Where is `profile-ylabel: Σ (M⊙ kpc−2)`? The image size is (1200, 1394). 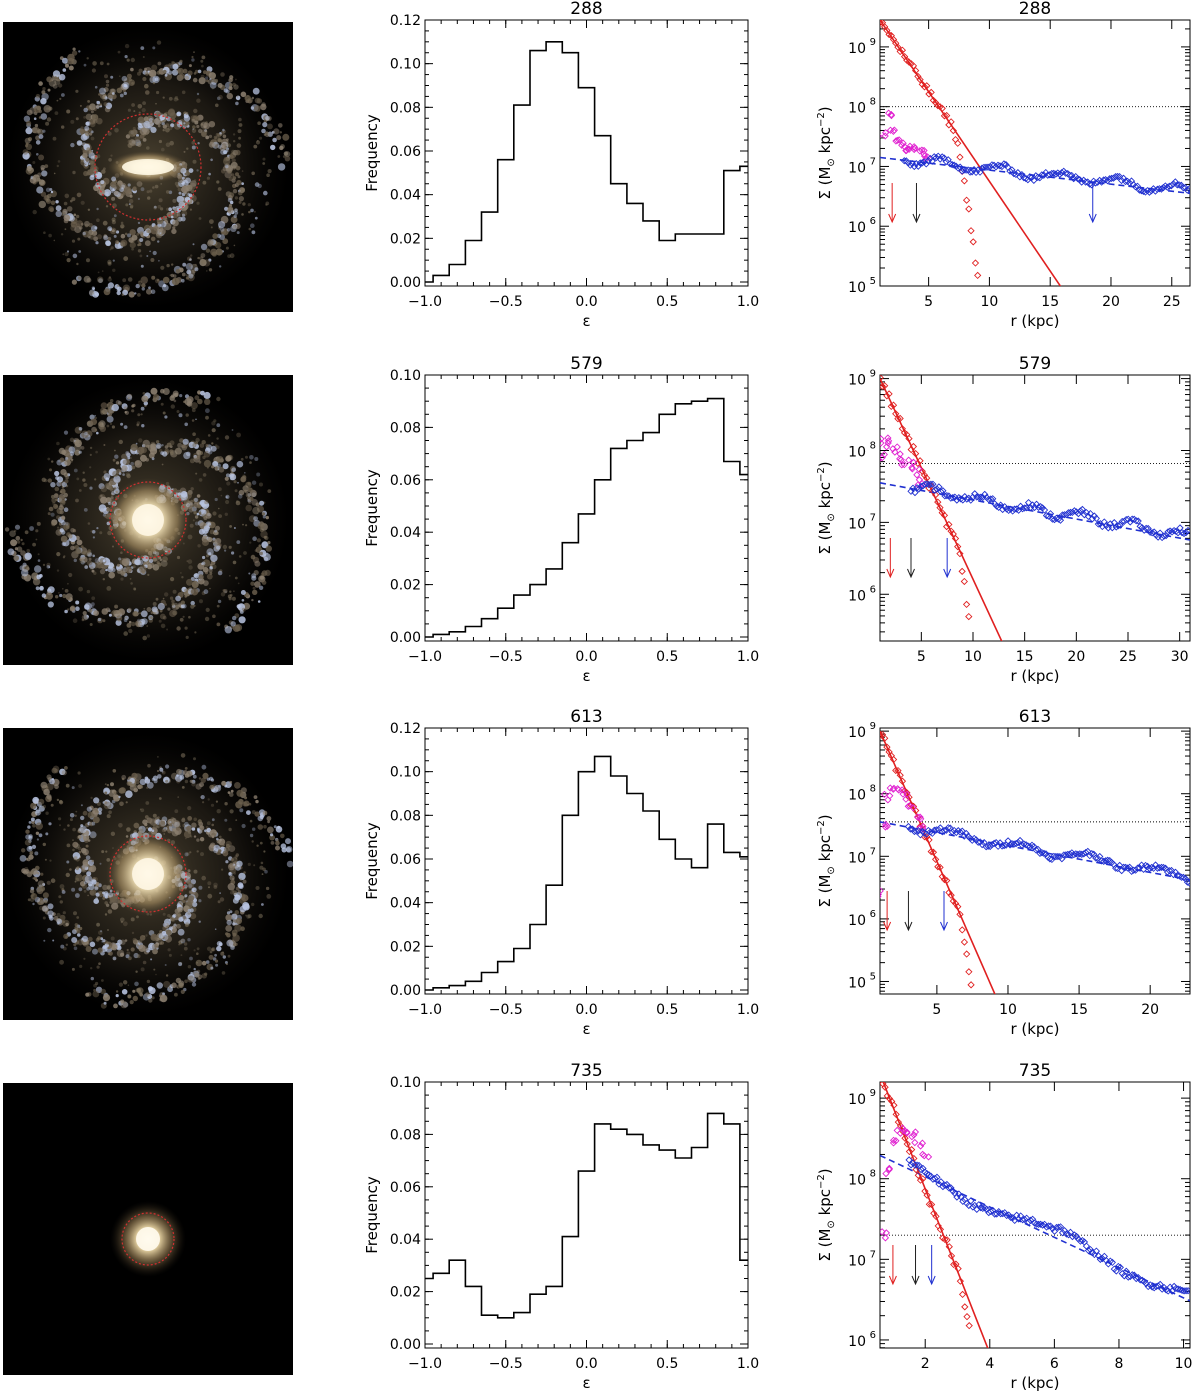 profile-ylabel: Σ (M⊙ kpc−2) is located at coordinates (826, 507).